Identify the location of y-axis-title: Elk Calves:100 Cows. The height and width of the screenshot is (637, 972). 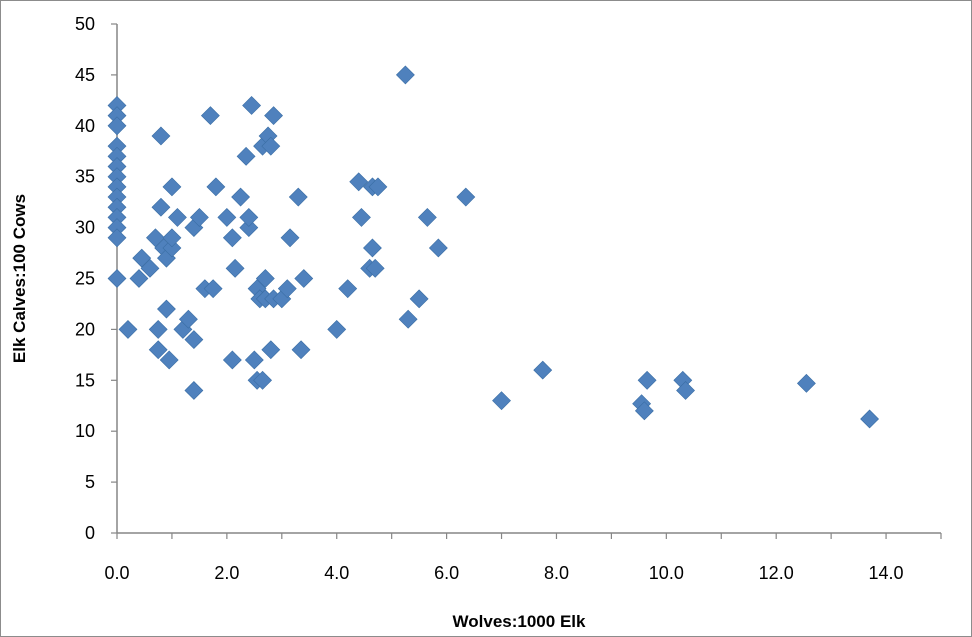
(19, 278).